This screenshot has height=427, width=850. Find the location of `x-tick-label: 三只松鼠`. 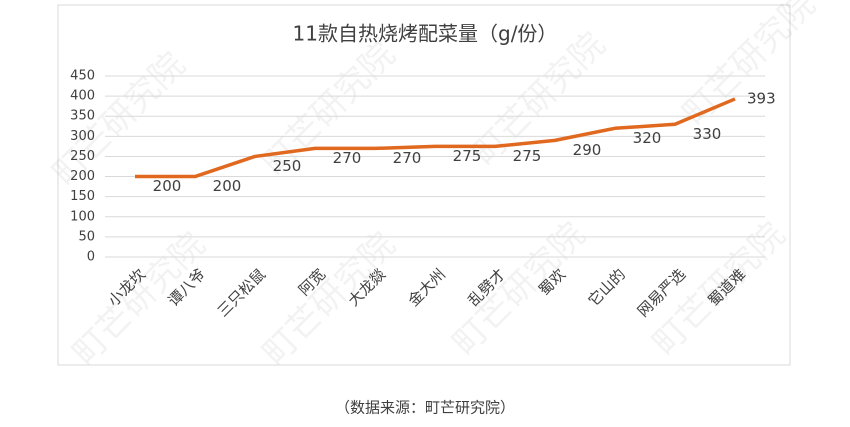

x-tick-label: 三只松鼠 is located at coordinates (241, 292).